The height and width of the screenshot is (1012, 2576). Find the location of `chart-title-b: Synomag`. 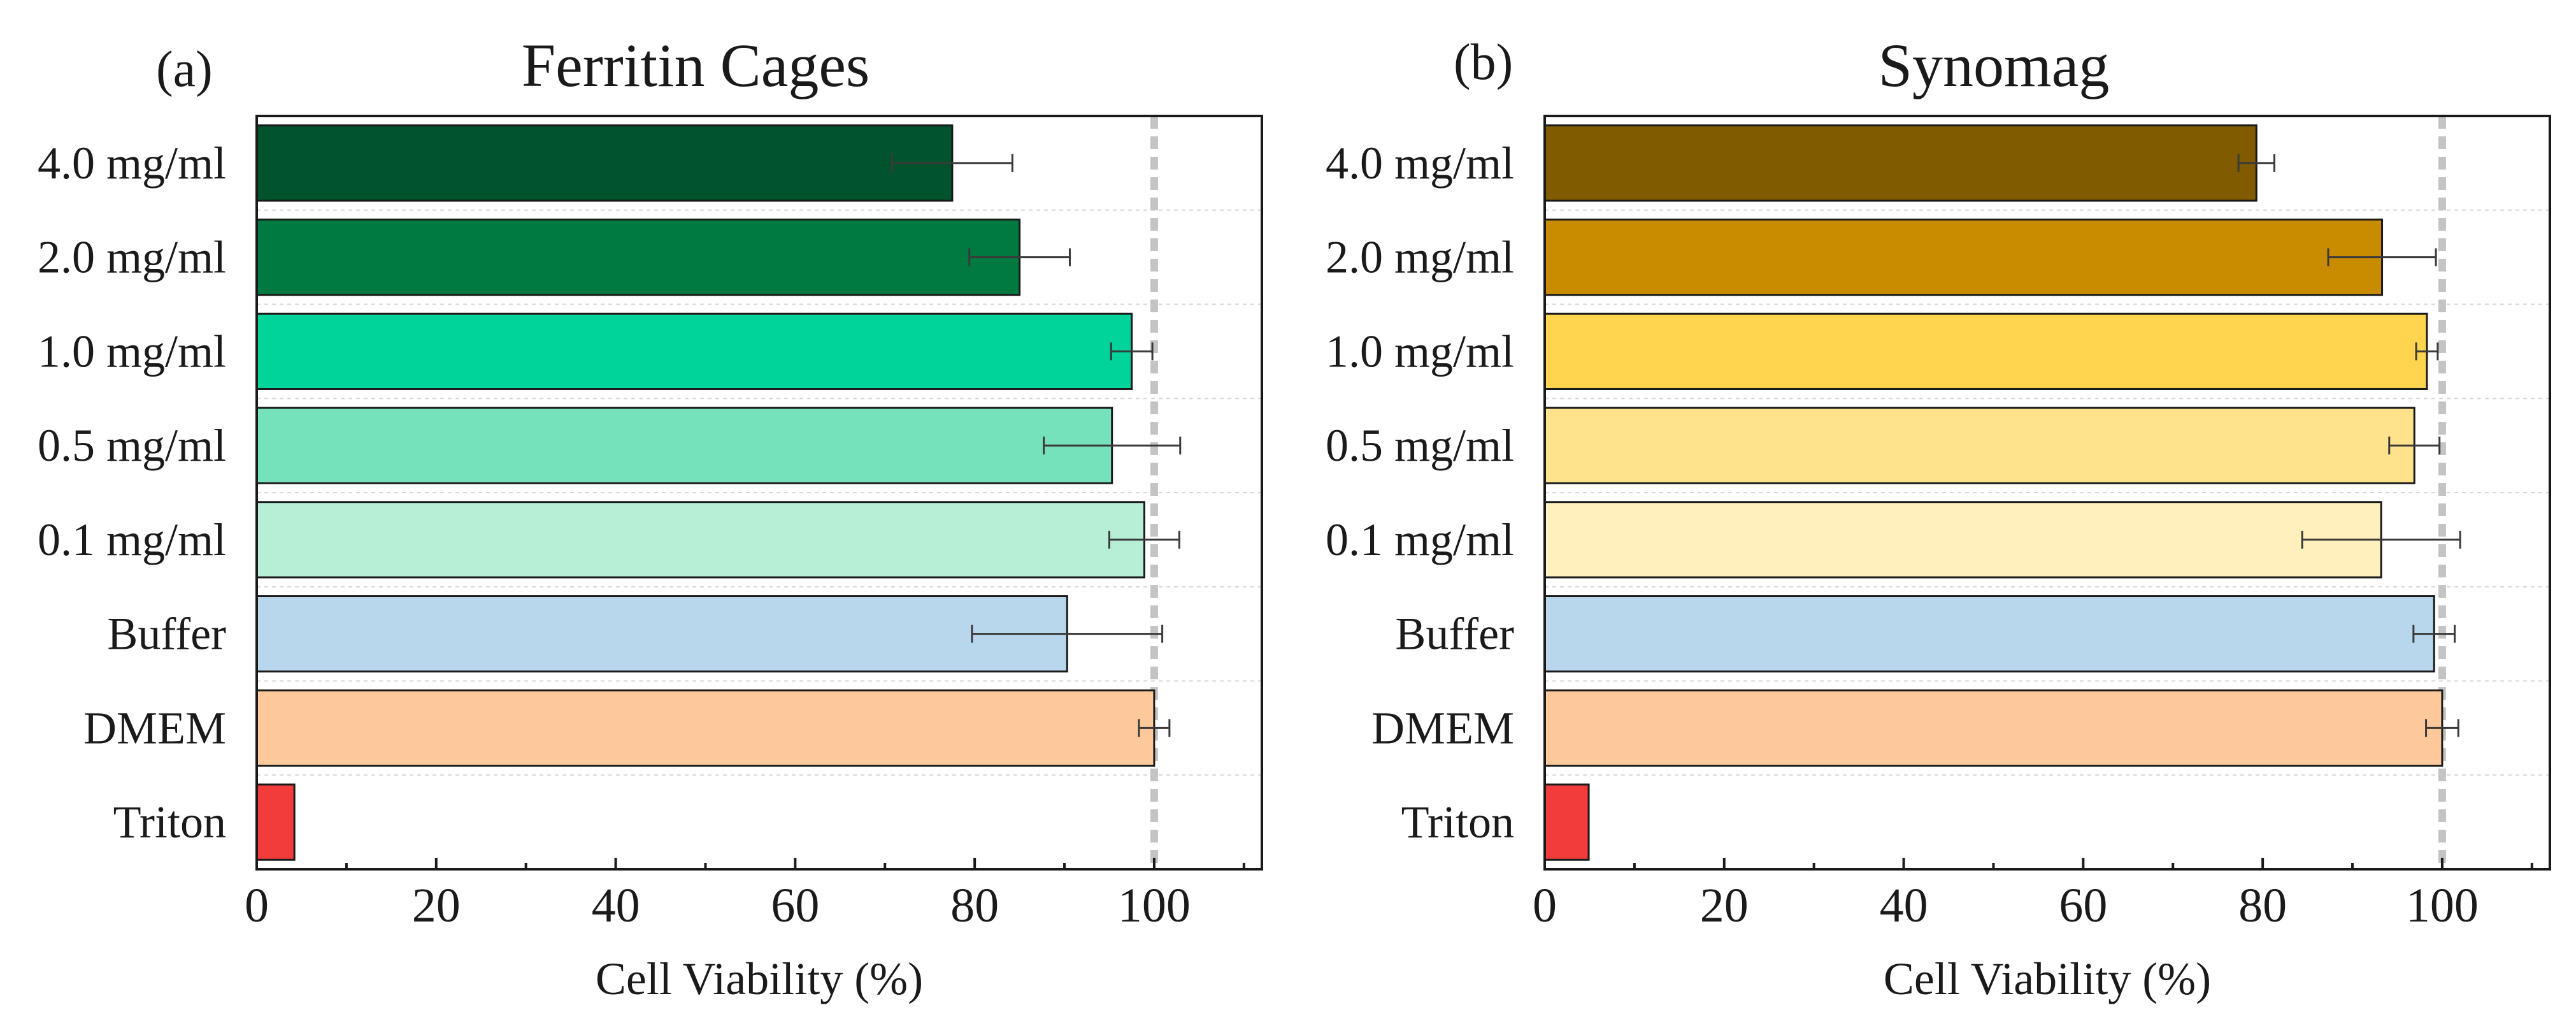

chart-title-b: Synomag is located at coordinates (1994, 65).